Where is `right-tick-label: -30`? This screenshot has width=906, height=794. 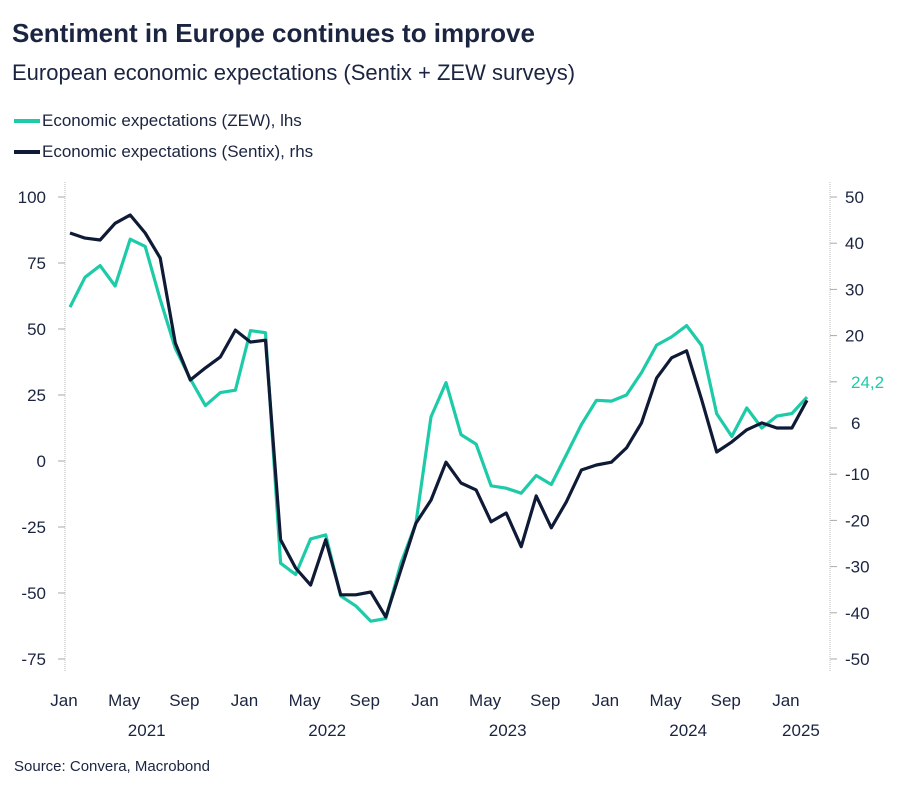
right-tick-label: -30 is located at coordinates (857, 567).